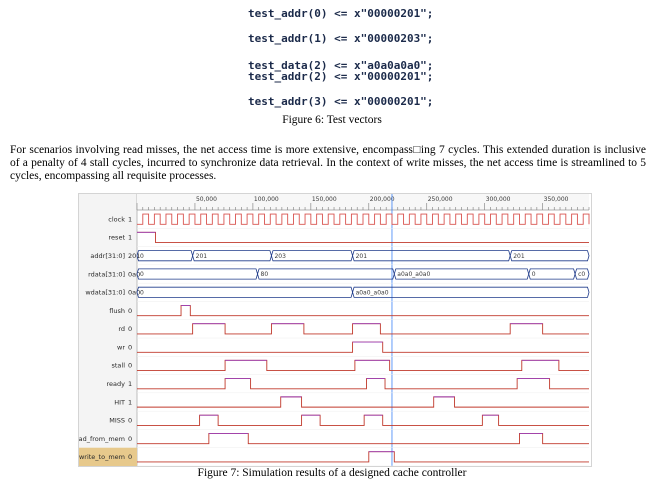 This screenshot has height=485, width=664. I want to click on bus-segment-label: c0, so click(581, 274).